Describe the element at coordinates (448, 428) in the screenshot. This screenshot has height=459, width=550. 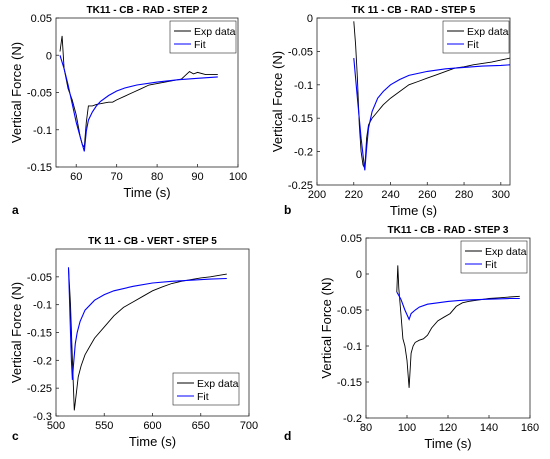
I see `x-tick-label: 120` at that location.